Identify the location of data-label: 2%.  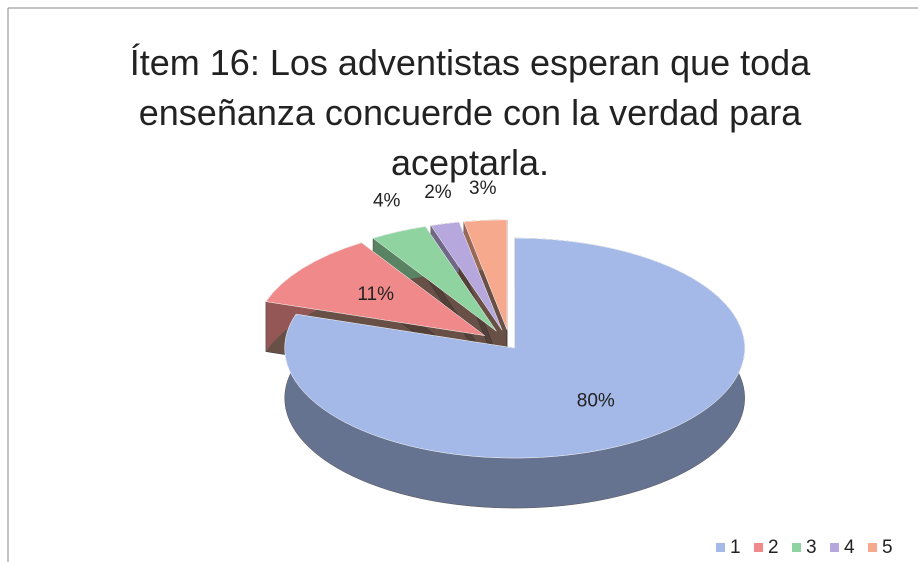
(438, 192).